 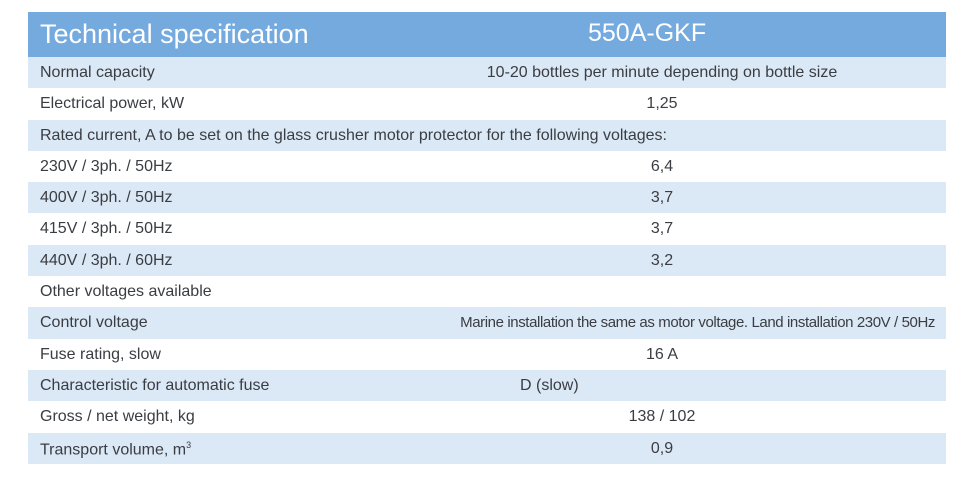 I want to click on table-row: Transport volume, m3 0,9, so click(x=487, y=448).